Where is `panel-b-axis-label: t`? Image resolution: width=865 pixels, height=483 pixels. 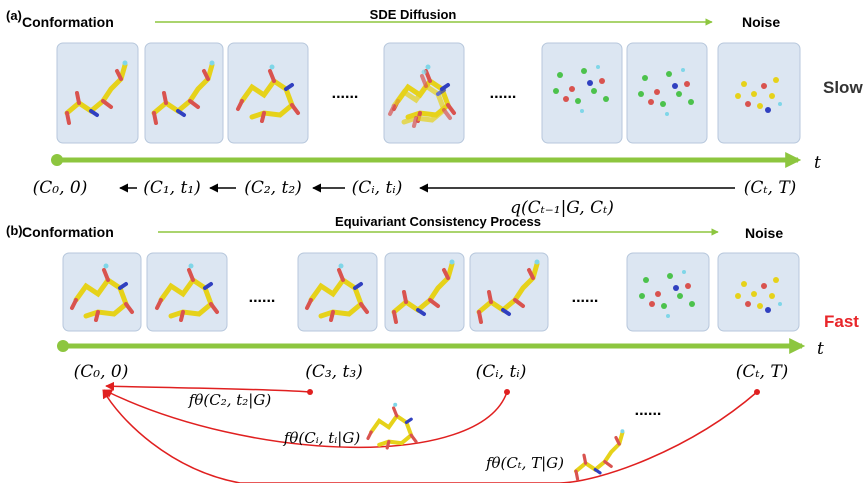
panel-b-axis-label: t is located at coordinates (820, 349).